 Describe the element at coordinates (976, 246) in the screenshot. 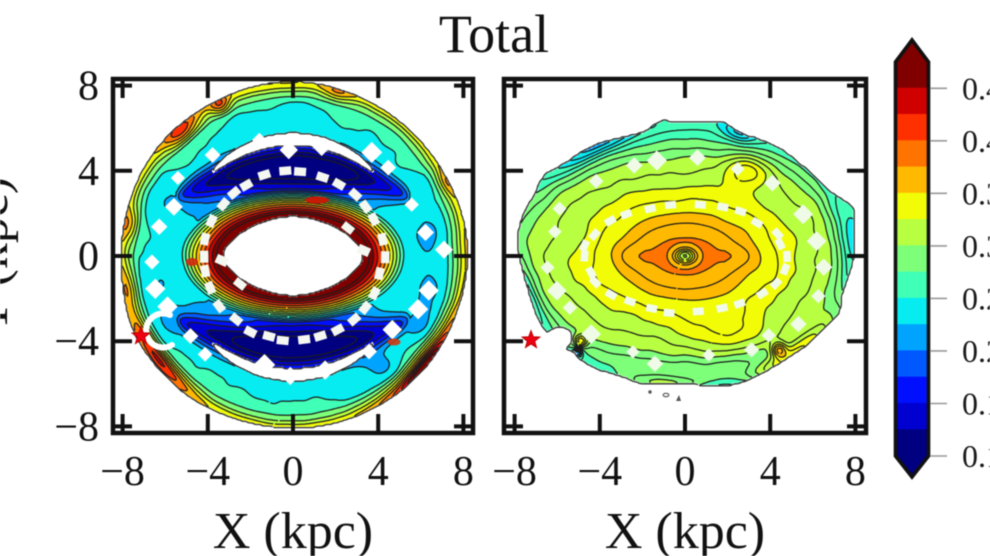

I see `svg-text: 0.3` at that location.